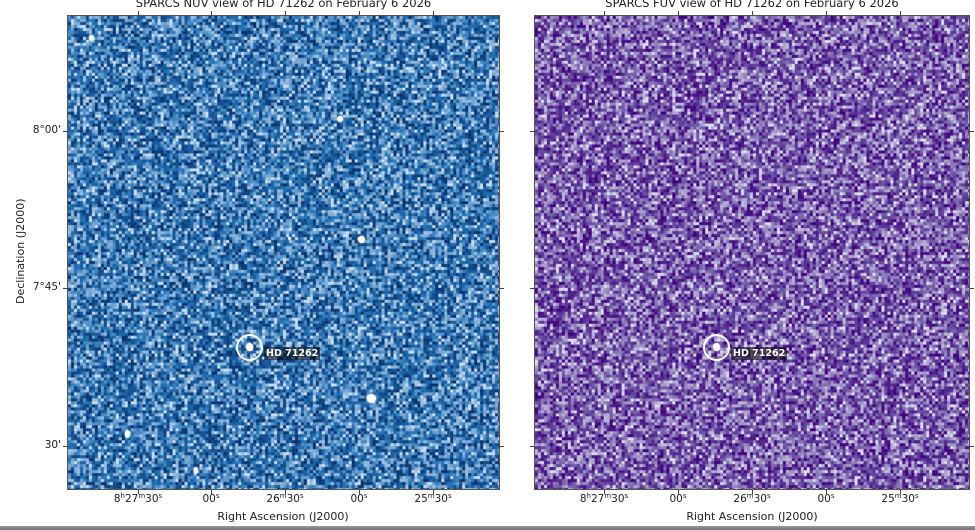  What do you see at coordinates (487, 528) in the screenshot?
I see `window-bottom-edge` at bounding box center [487, 528].